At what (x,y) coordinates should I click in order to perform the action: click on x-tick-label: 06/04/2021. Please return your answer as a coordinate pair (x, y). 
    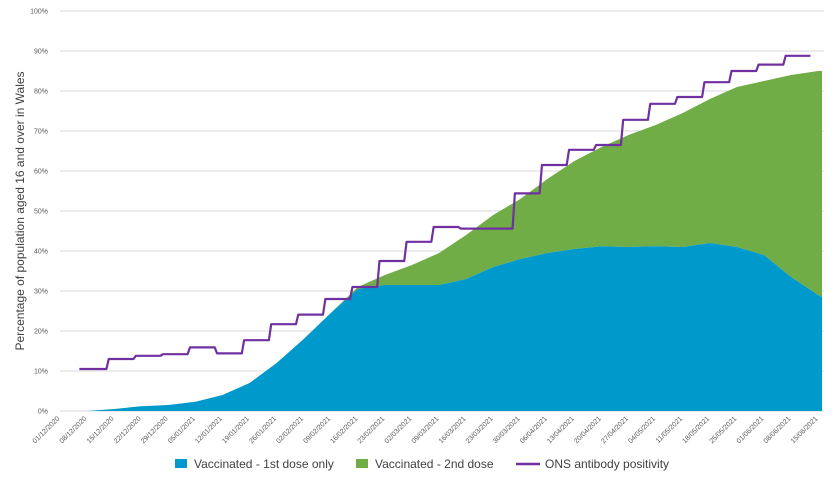
    Looking at the image, I should click on (534, 430).